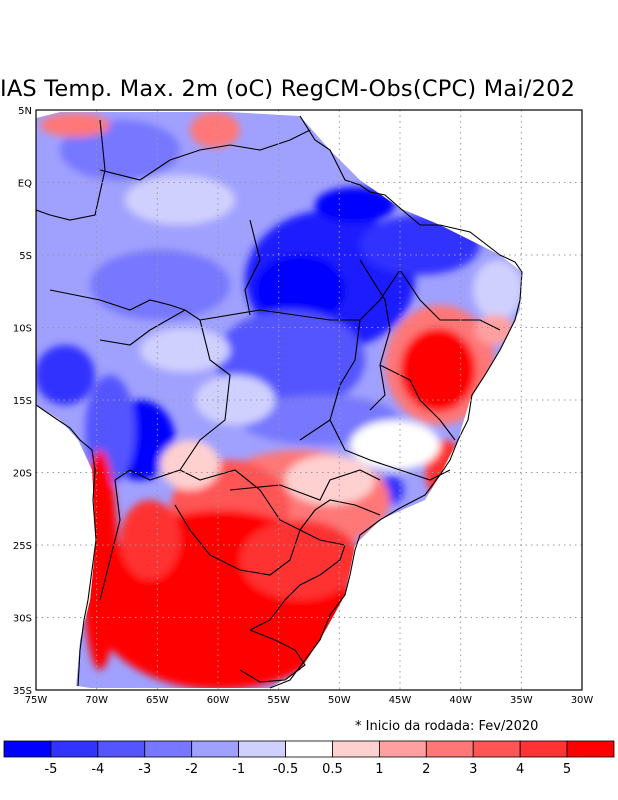 The image size is (618, 800). I want to click on border-mato-grosso, so click(300, 295).